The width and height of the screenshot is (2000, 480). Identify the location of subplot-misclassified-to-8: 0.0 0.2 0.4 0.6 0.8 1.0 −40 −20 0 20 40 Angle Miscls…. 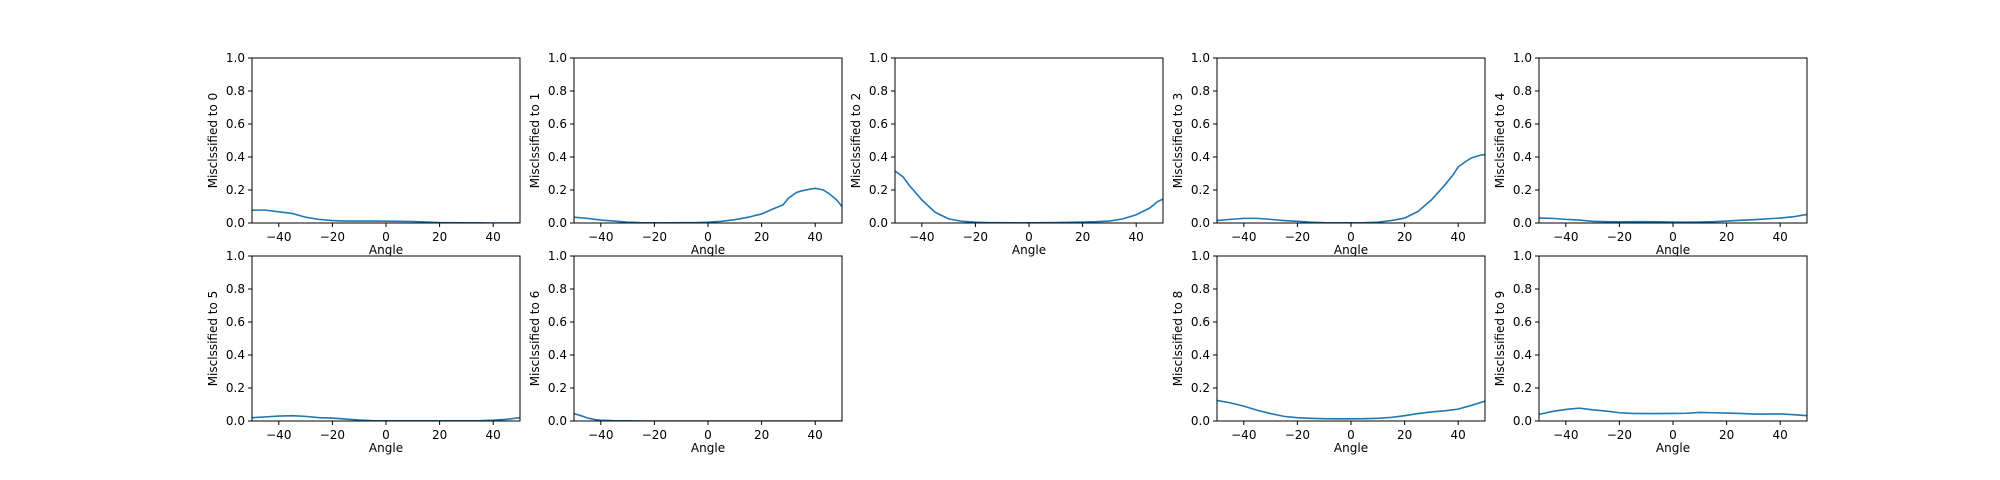
(1328, 352).